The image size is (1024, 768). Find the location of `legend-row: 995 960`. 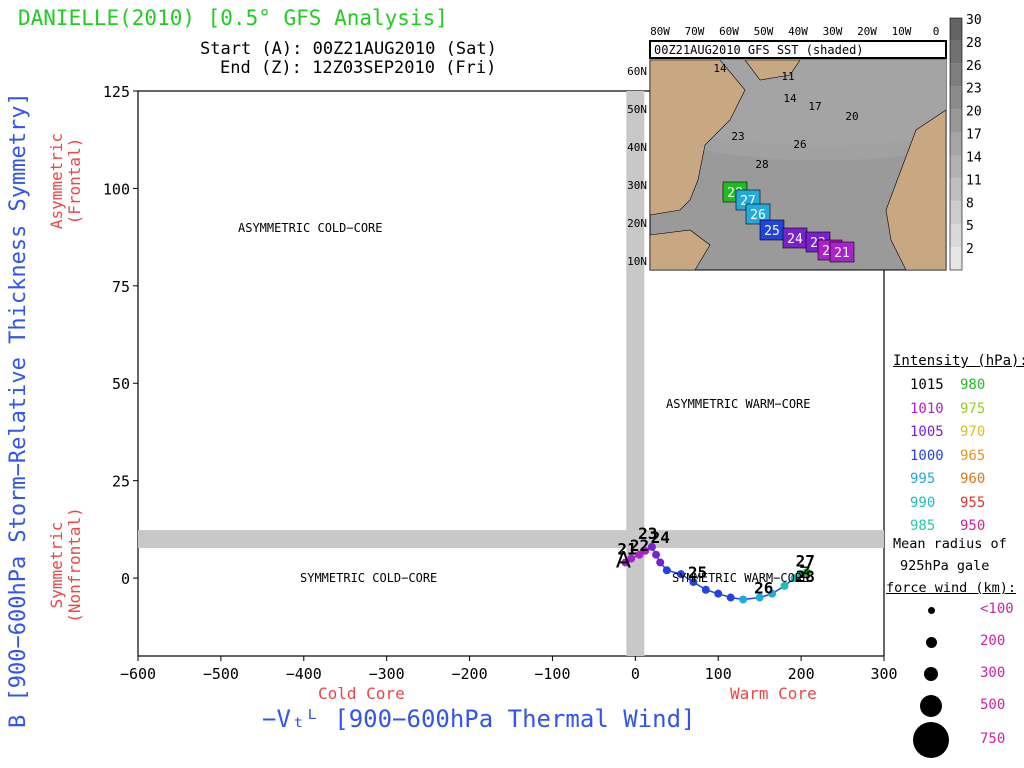

legend-row: 995 960 is located at coordinates (947, 479).